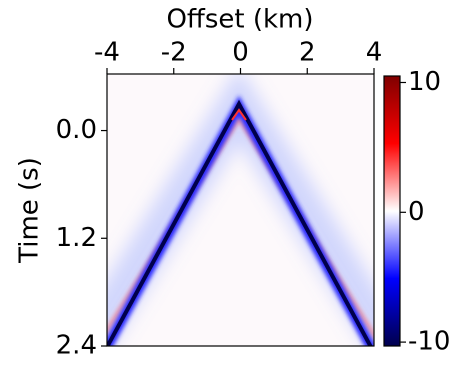 Image resolution: width=458 pixels, height=367 pixels. What do you see at coordinates (76, 130) in the screenshot?
I see `y-tick-label: 0.0` at bounding box center [76, 130].